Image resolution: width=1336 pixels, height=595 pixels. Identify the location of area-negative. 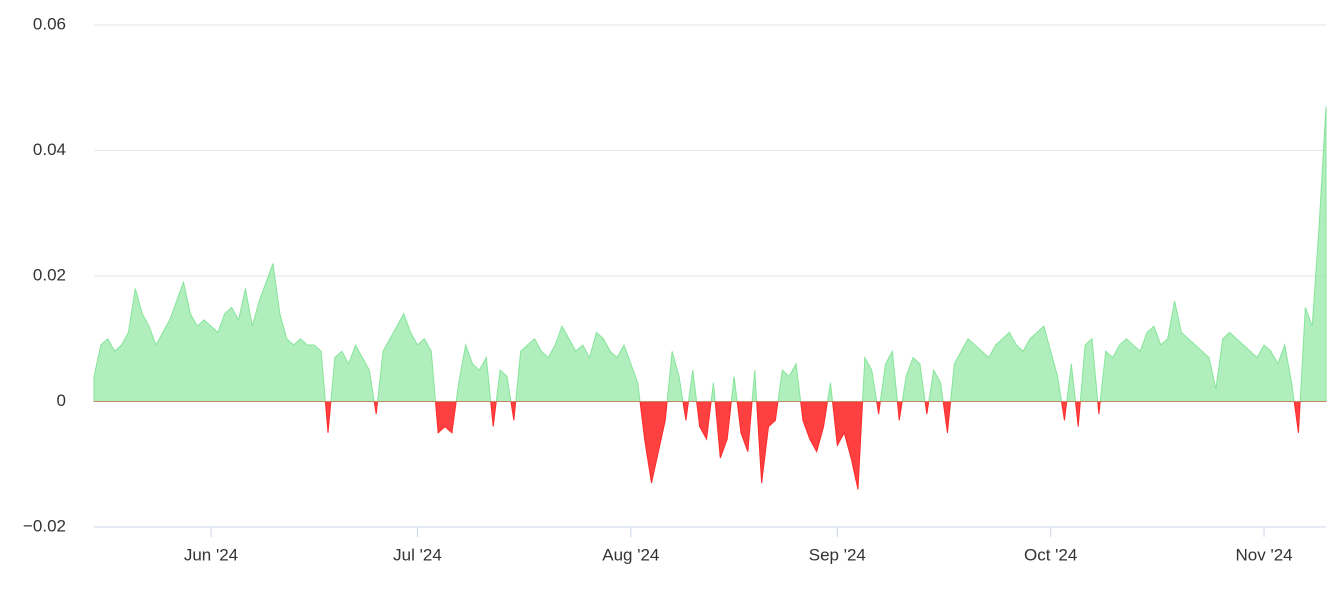
(710, 445).